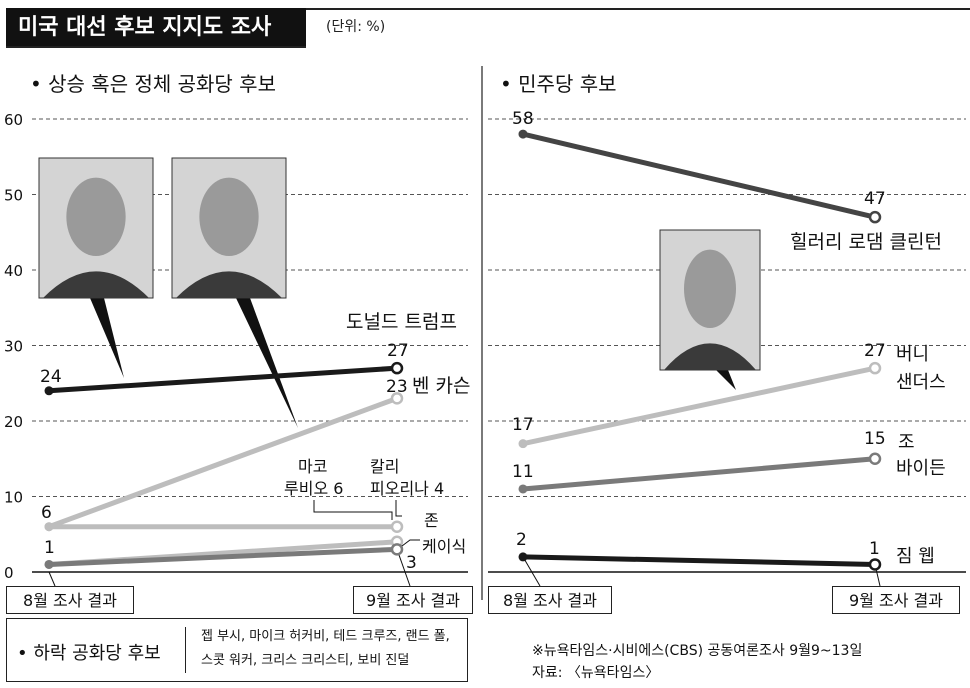 This screenshot has height=688, width=970. What do you see at coordinates (96, 284) in the screenshot?
I see `photo-trump-suit` at bounding box center [96, 284].